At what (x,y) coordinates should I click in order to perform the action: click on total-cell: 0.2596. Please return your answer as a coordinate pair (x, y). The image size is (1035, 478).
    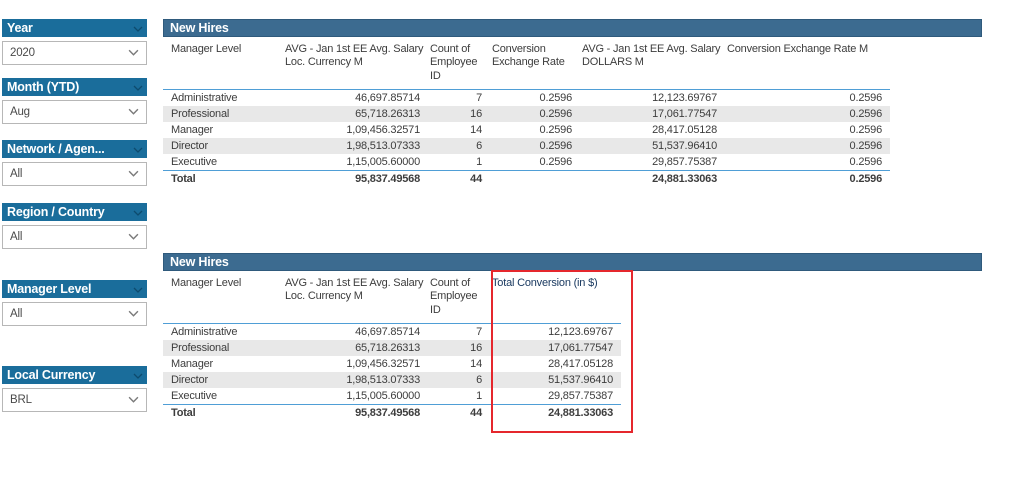
    Looking at the image, I should click on (866, 179).